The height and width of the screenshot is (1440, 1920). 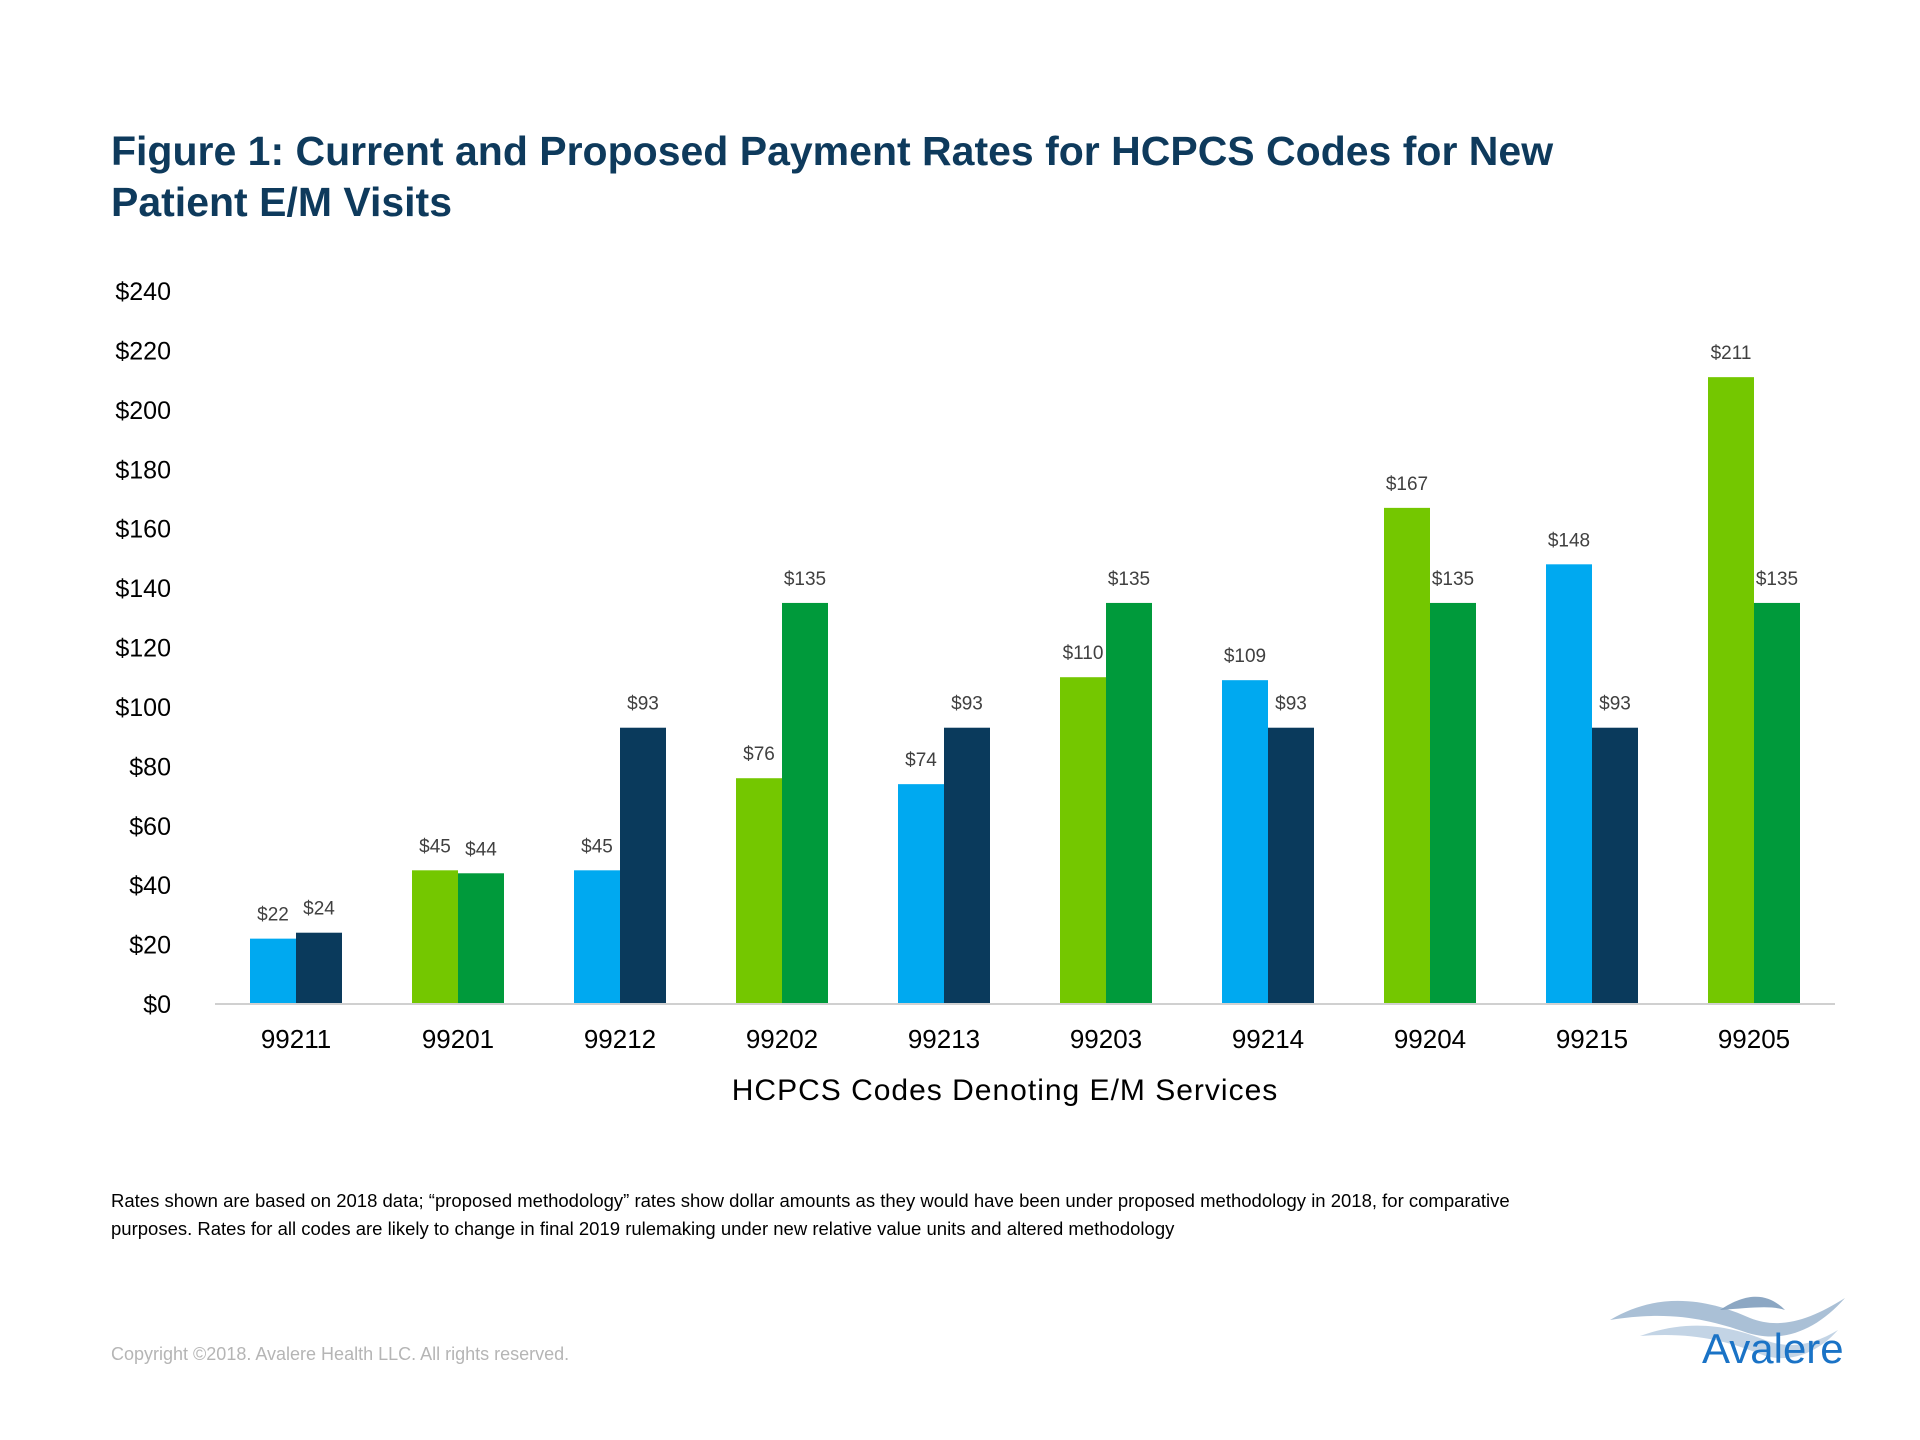 I want to click on x-tick-label: 99213, so click(x=944, y=1039).